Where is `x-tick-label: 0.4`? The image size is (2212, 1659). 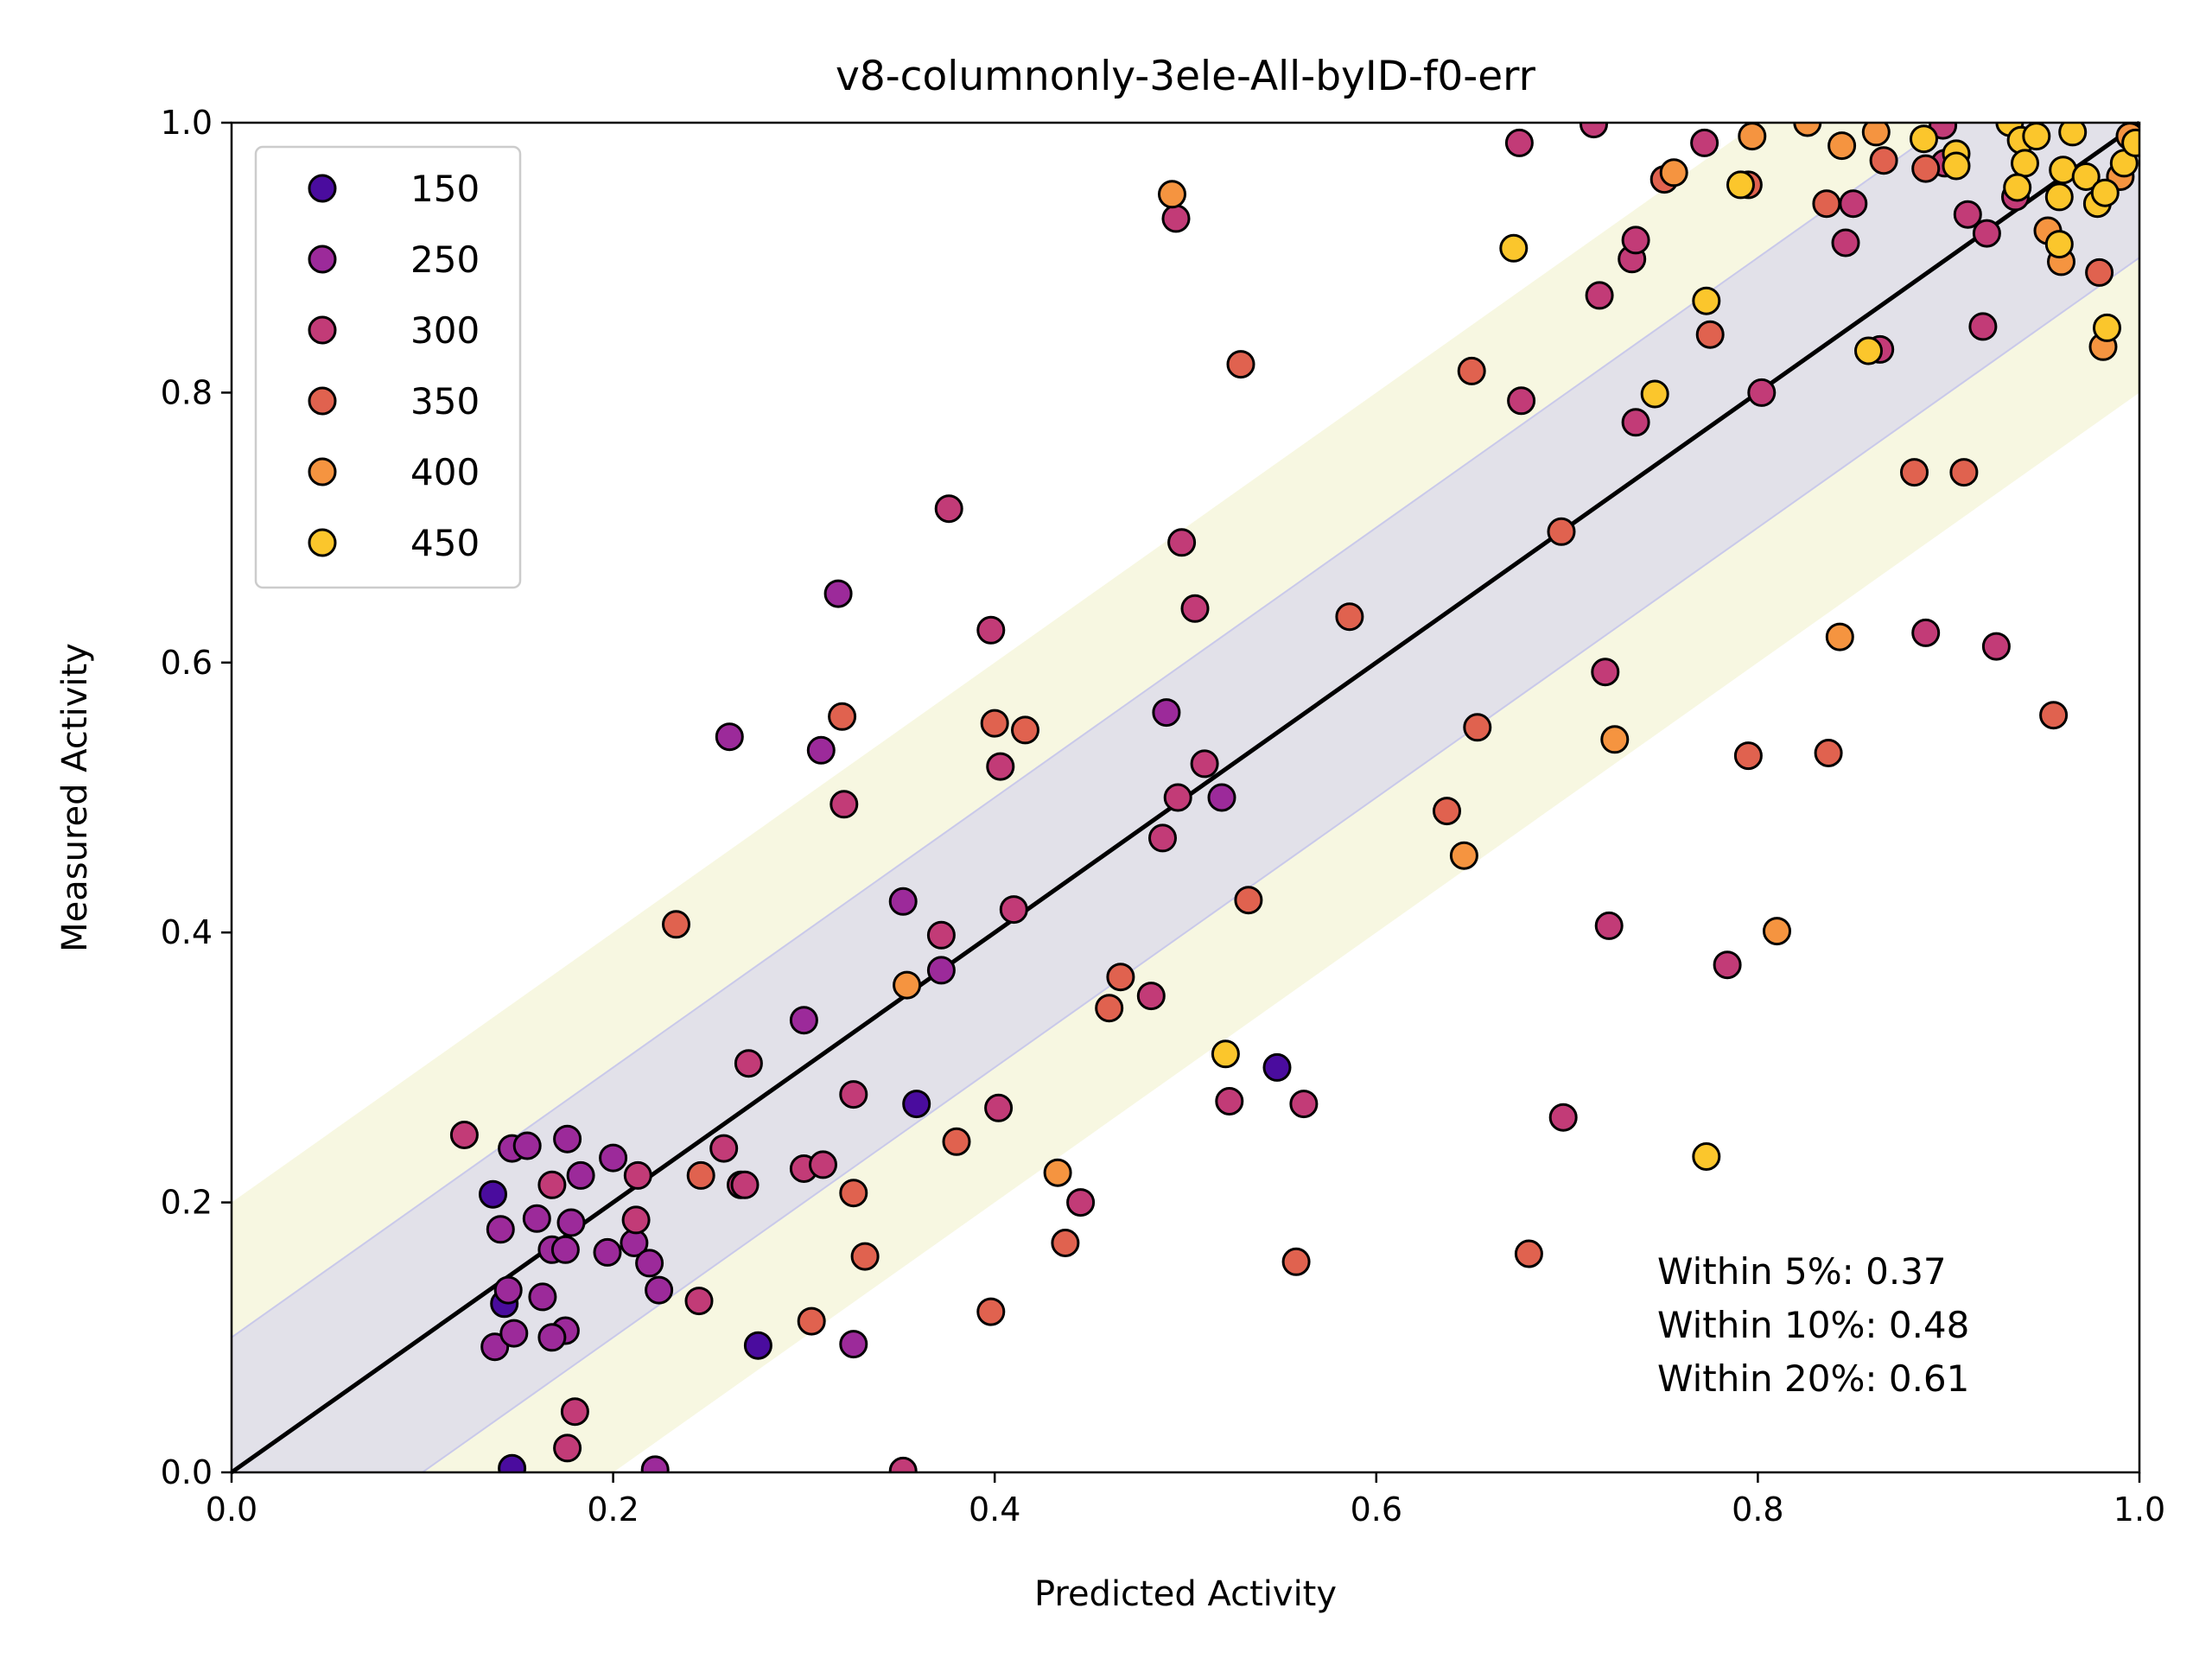 x-tick-label: 0.4 is located at coordinates (994, 1510).